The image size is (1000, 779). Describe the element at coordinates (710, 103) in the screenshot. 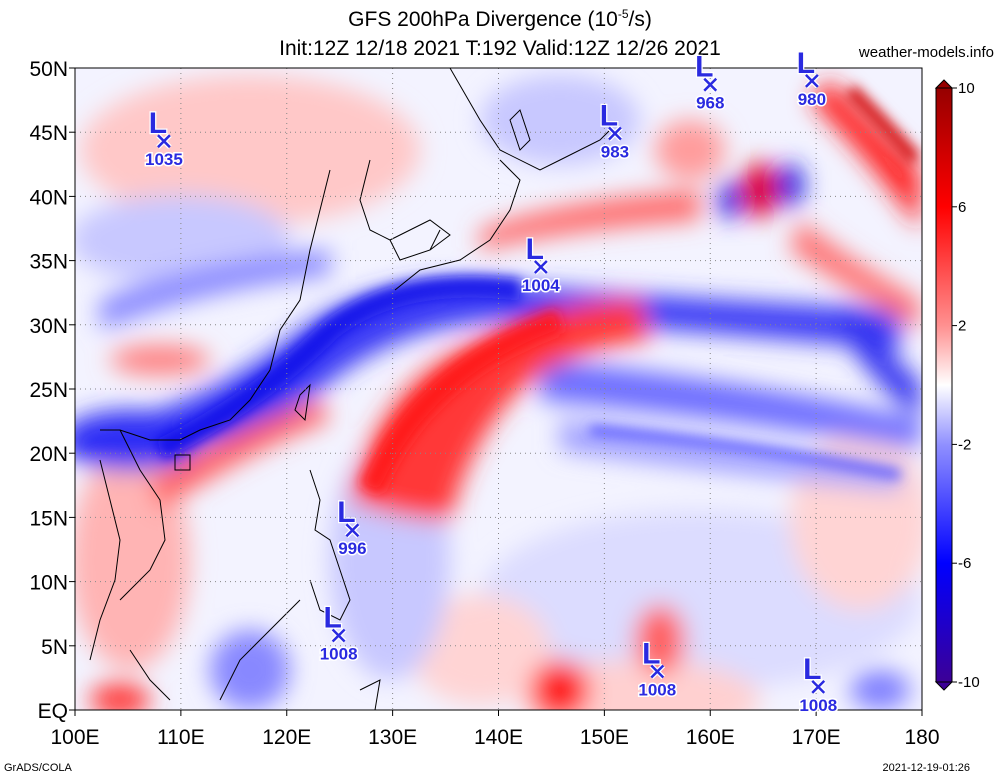

I see `pressure-value: 968` at that location.